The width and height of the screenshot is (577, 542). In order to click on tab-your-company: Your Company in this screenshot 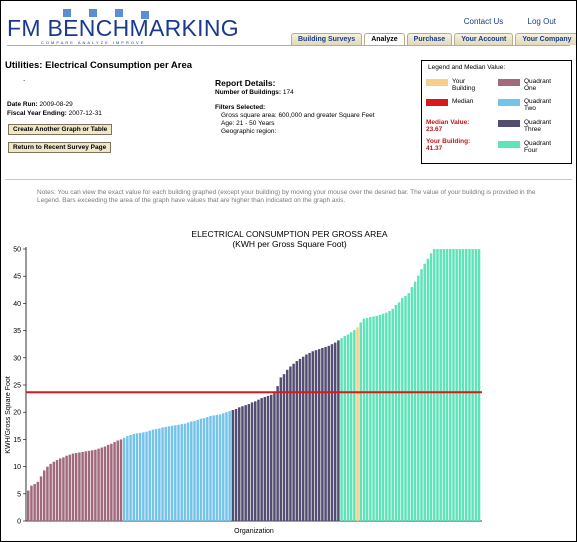, I will do `click(545, 39)`.